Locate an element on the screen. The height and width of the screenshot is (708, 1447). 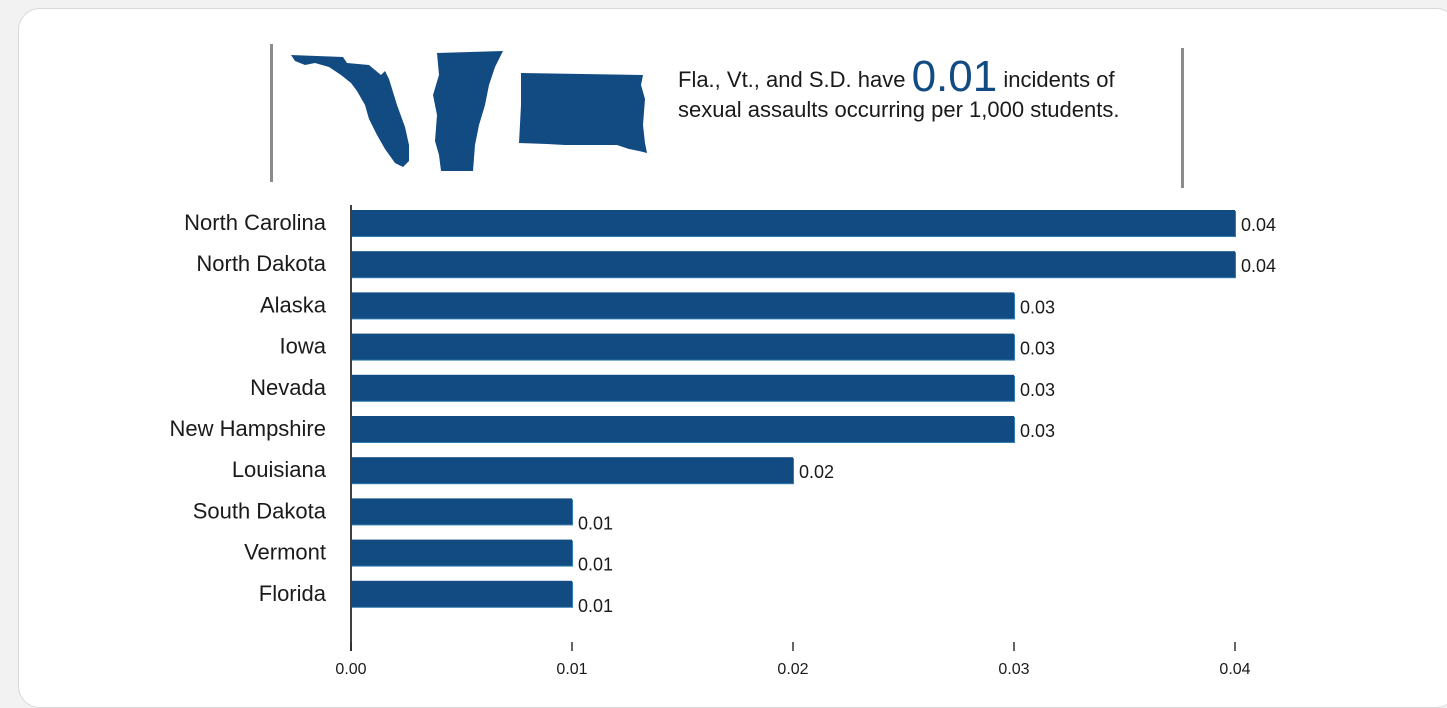
category-label: Vermont is located at coordinates (285, 552).